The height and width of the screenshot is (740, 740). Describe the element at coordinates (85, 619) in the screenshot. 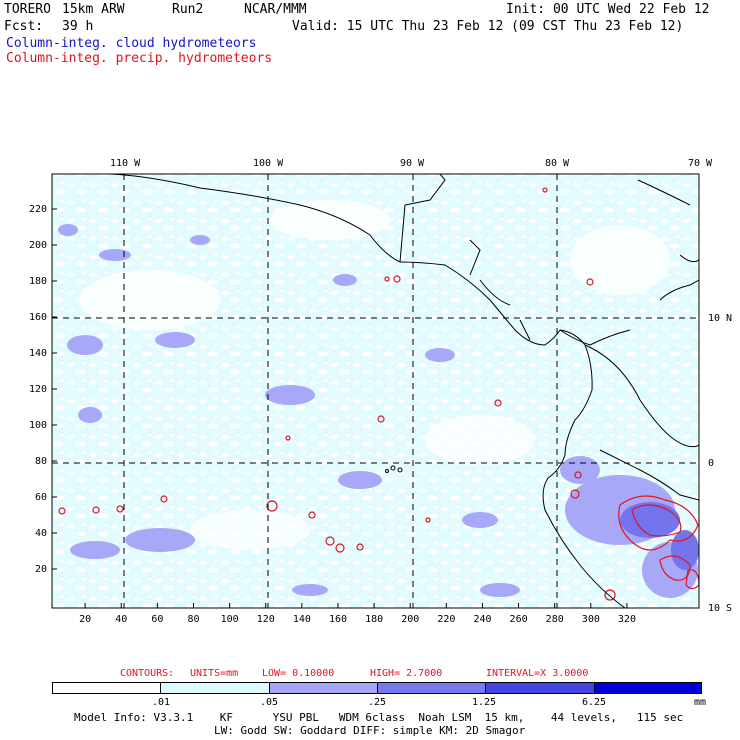

I see `x-tick-20: 20` at that location.